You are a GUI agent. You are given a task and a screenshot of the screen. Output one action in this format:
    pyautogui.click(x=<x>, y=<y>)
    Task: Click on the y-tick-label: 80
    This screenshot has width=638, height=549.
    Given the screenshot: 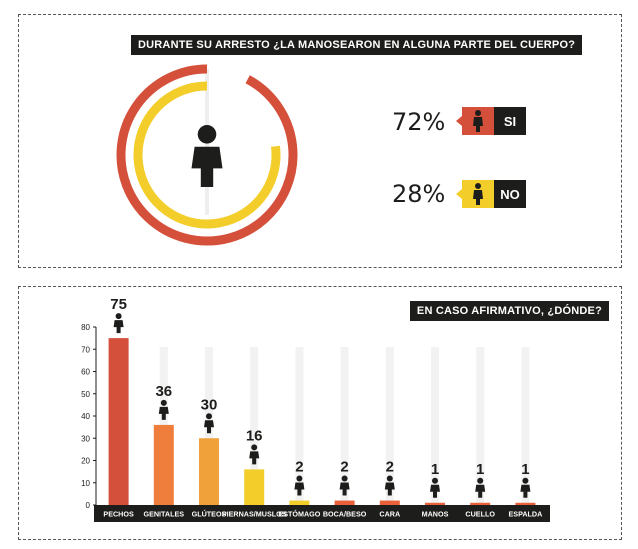 What is the action you would take?
    pyautogui.click(x=85, y=327)
    